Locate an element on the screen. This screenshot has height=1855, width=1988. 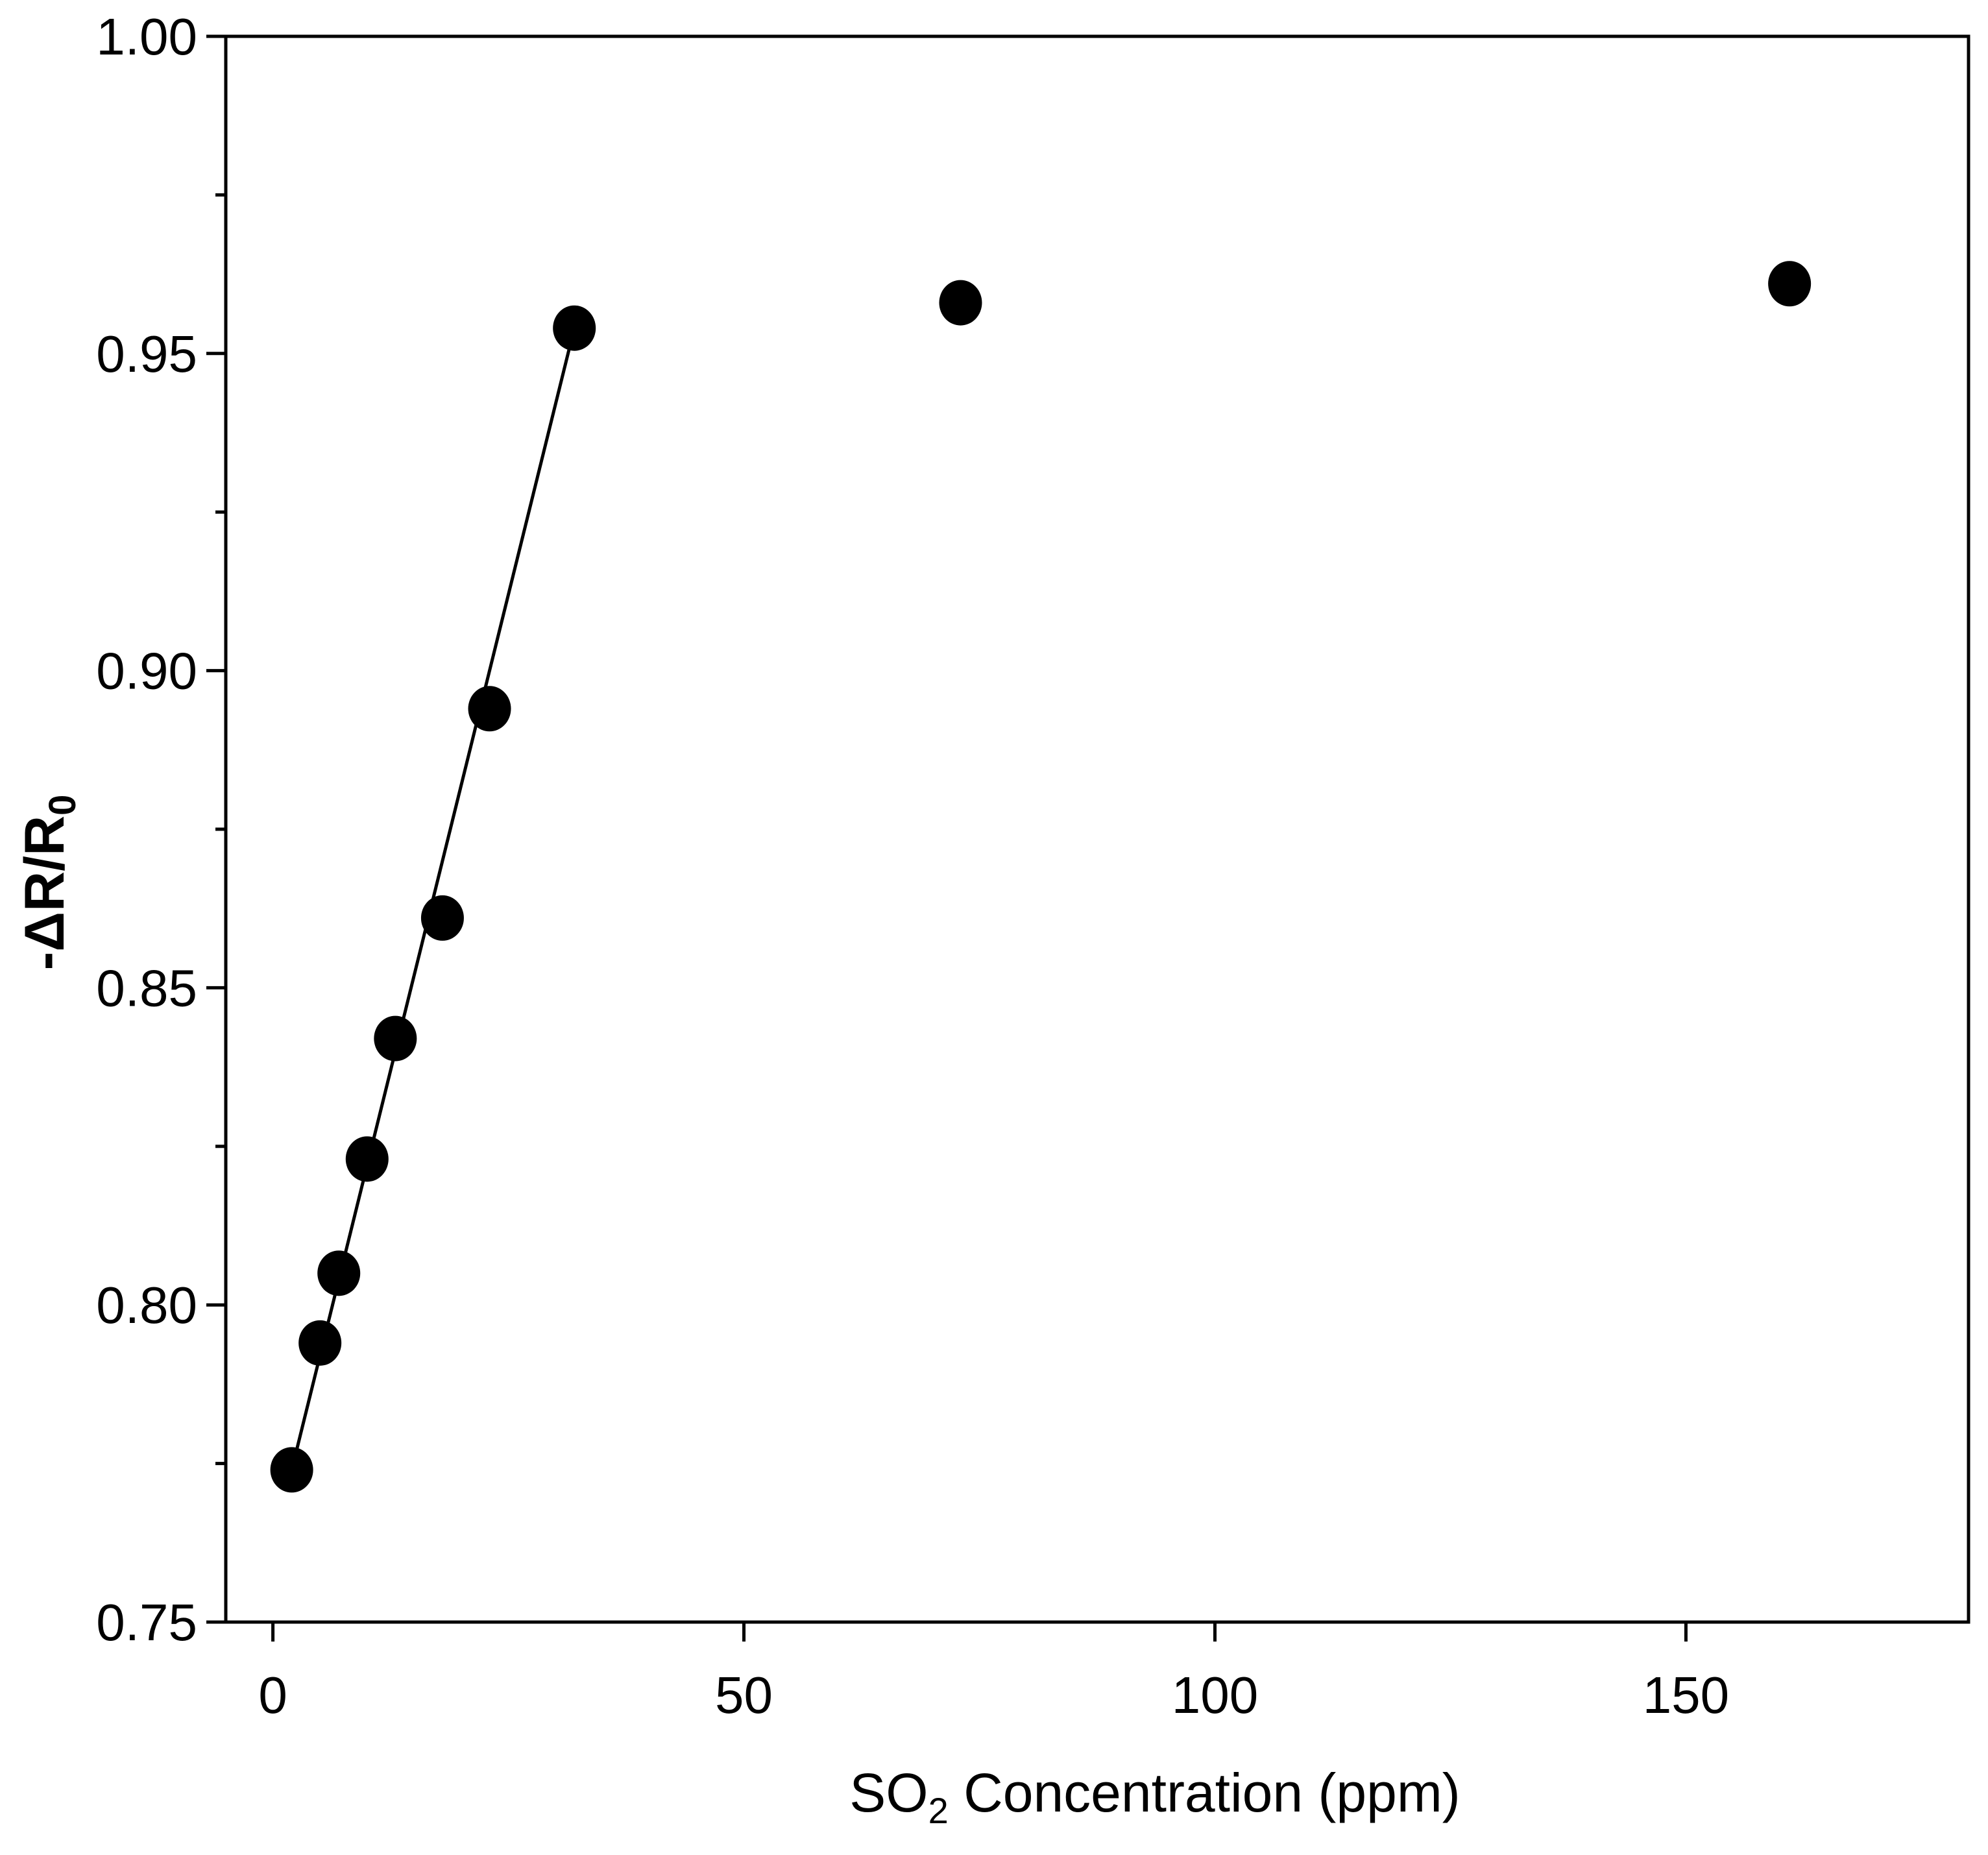
y-tick-labels: 0.75 0.80 0.85 0.90 0.95 1.00 is located at coordinates (146, 829).